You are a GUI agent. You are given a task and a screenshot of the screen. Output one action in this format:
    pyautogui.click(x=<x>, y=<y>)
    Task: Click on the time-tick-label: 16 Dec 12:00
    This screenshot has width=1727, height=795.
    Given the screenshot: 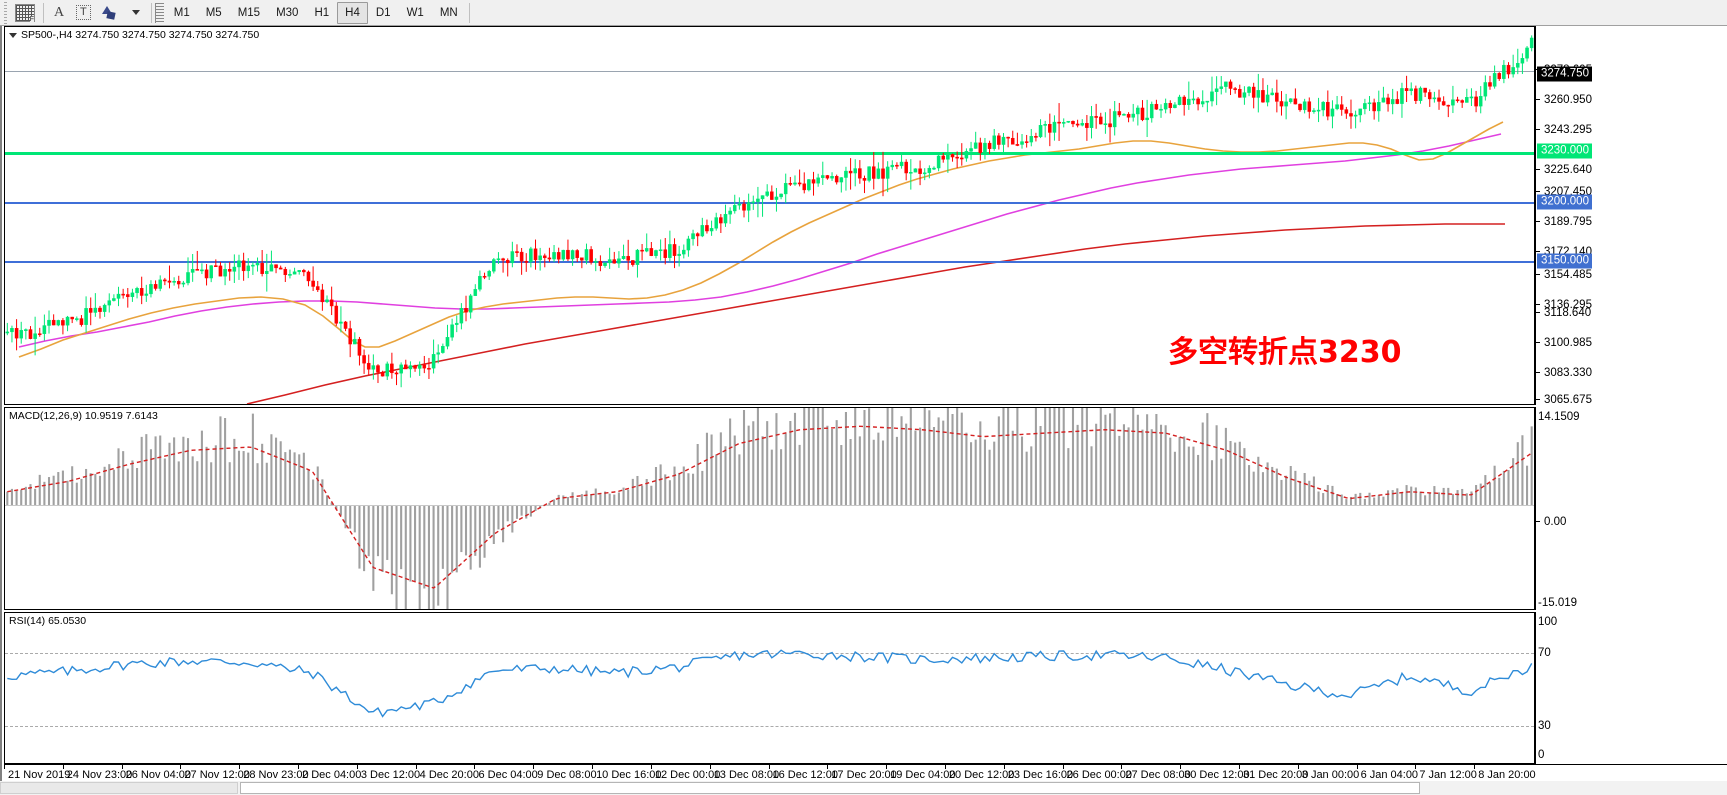 What is the action you would take?
    pyautogui.click(x=805, y=775)
    